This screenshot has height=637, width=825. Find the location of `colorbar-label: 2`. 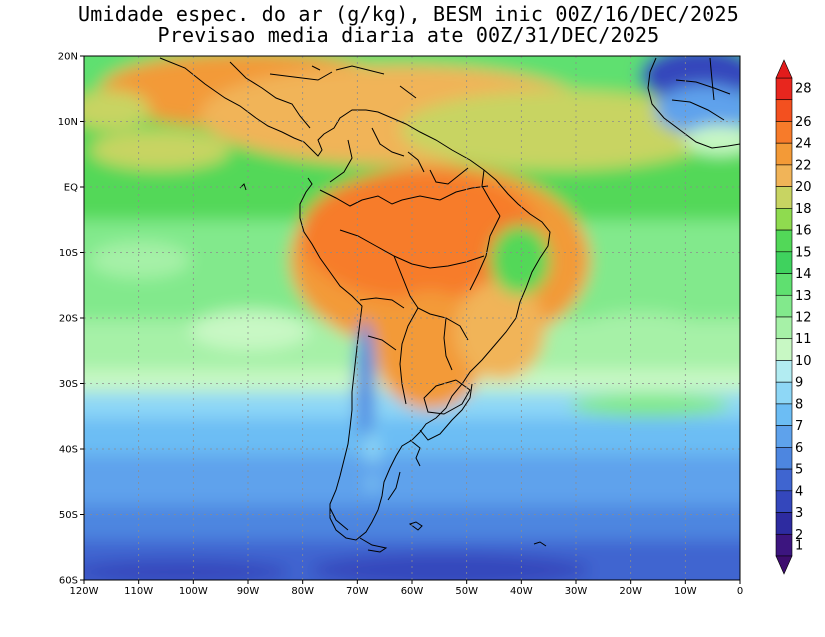

colorbar-label: 2 is located at coordinates (799, 535).